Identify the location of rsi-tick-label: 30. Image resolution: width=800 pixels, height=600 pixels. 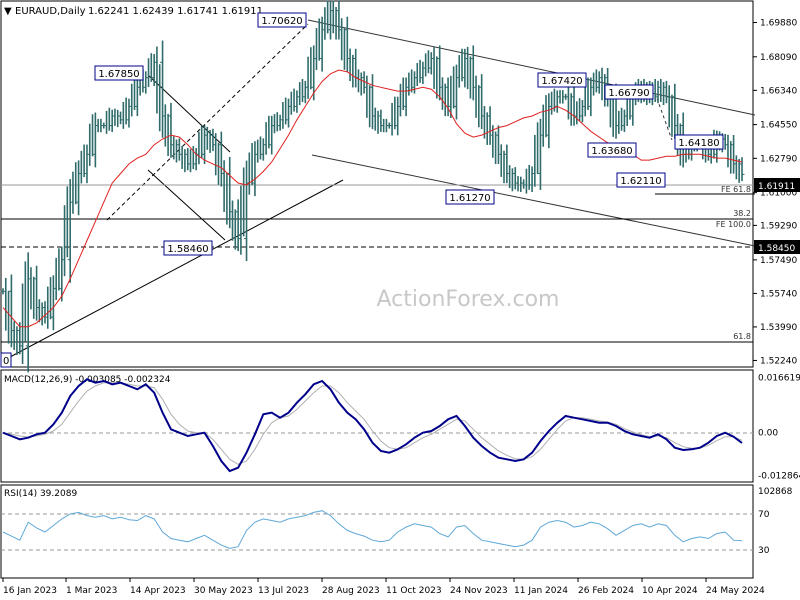
(764, 551).